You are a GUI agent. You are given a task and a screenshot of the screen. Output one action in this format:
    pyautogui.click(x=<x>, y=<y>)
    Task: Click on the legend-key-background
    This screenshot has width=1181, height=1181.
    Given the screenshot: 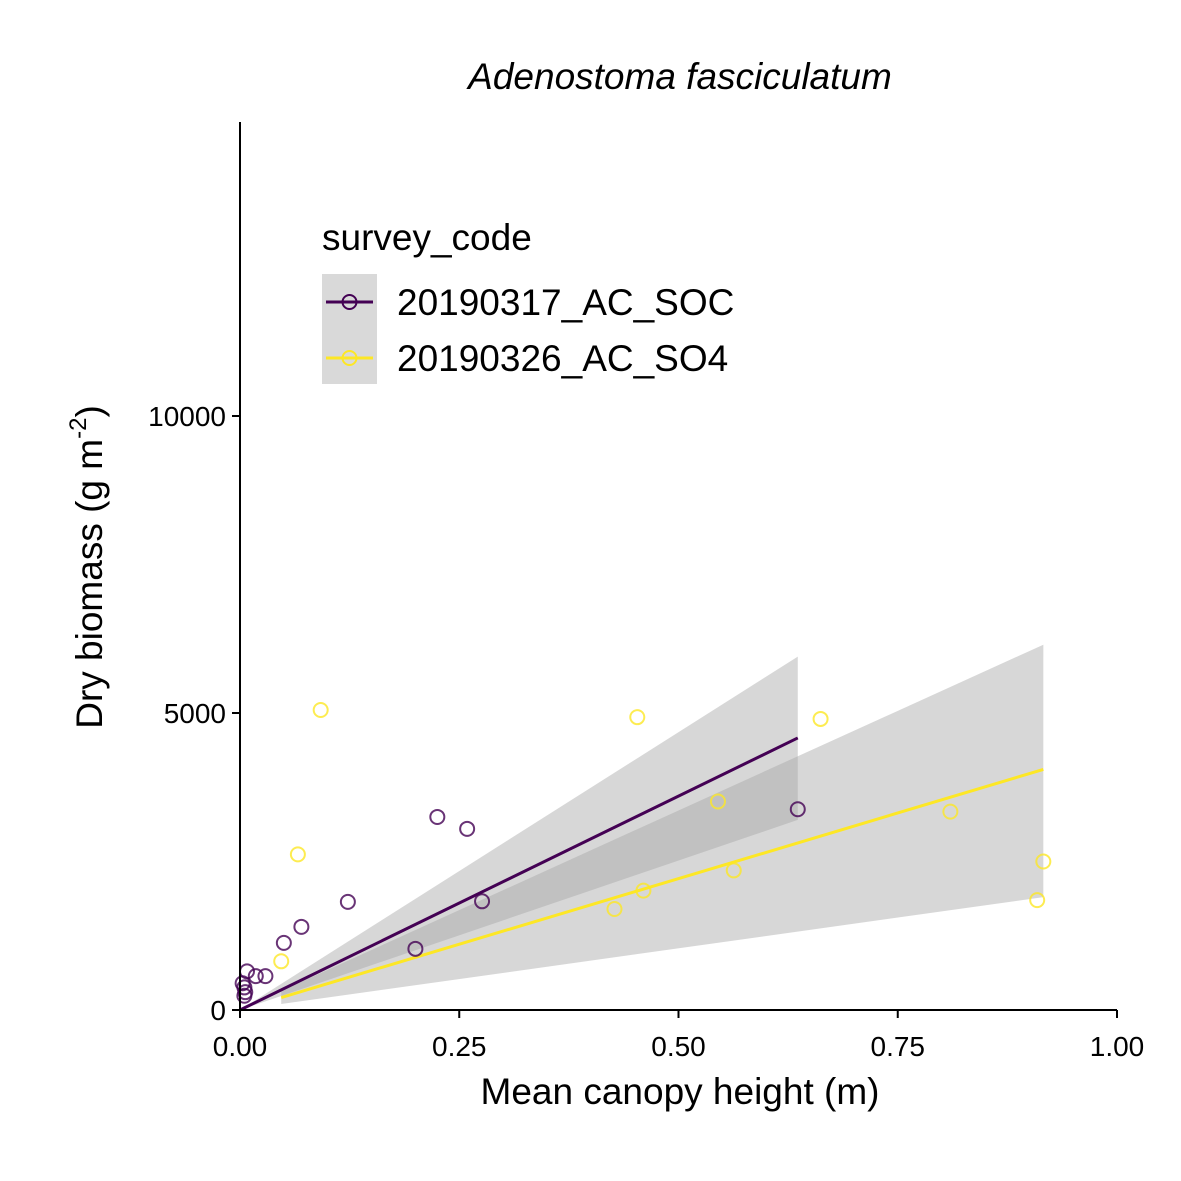 What is the action you would take?
    pyautogui.click(x=349, y=329)
    